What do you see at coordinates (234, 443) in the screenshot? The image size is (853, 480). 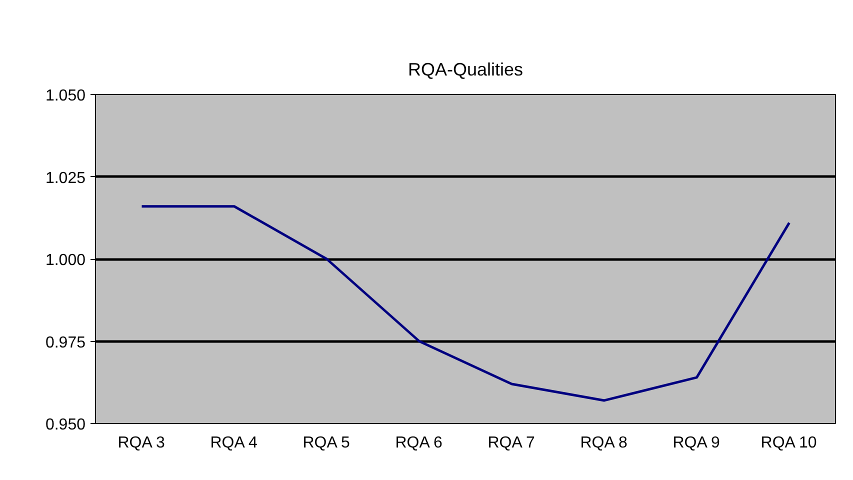 I see `x-tick-label: RQA 4` at bounding box center [234, 443].